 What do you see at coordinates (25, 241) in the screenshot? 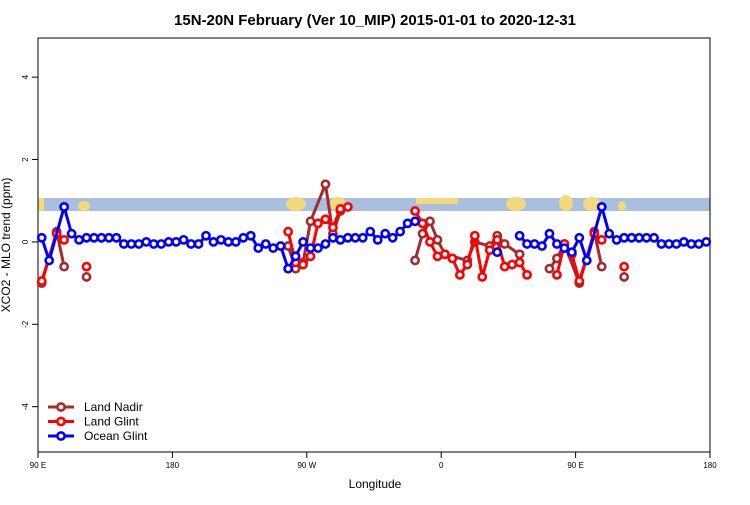
I see `y-tick-label: 0` at bounding box center [25, 241].